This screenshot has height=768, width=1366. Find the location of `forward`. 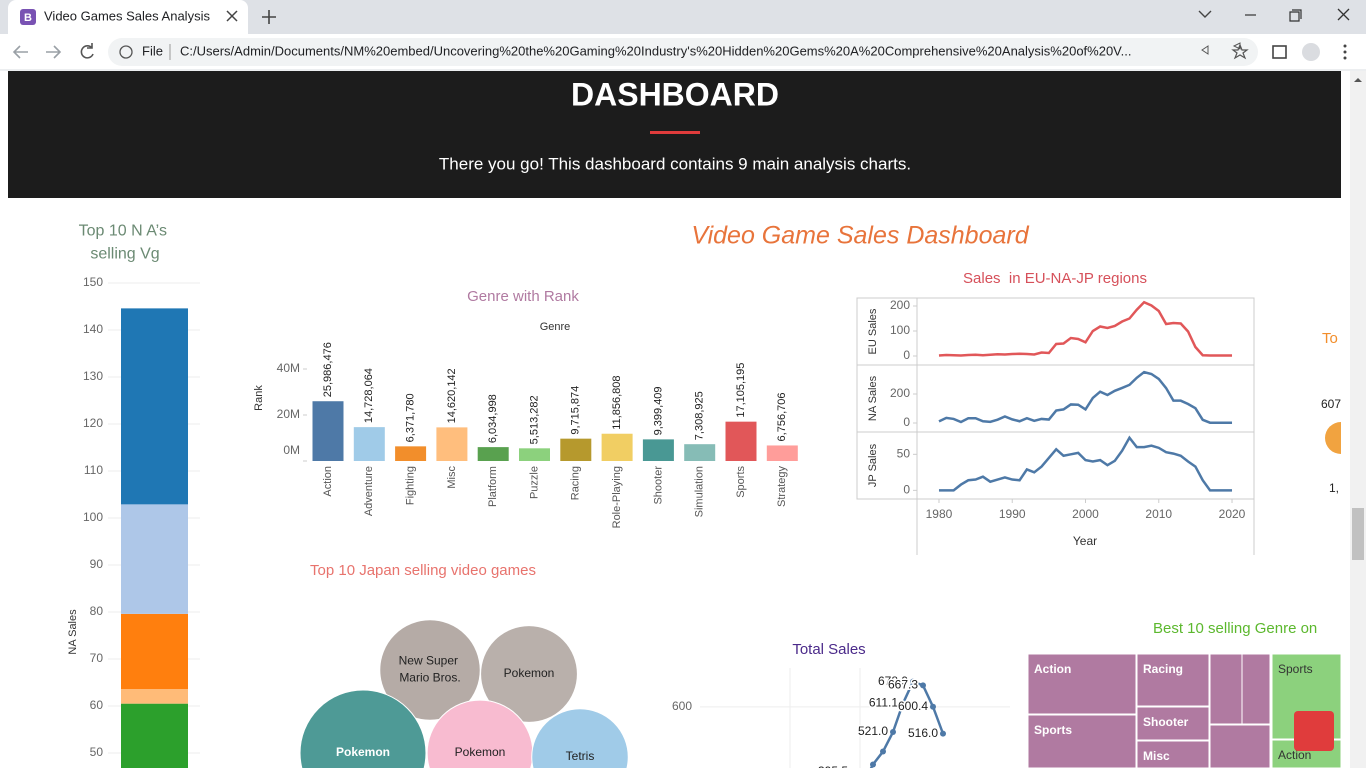

forward is located at coordinates (54, 52).